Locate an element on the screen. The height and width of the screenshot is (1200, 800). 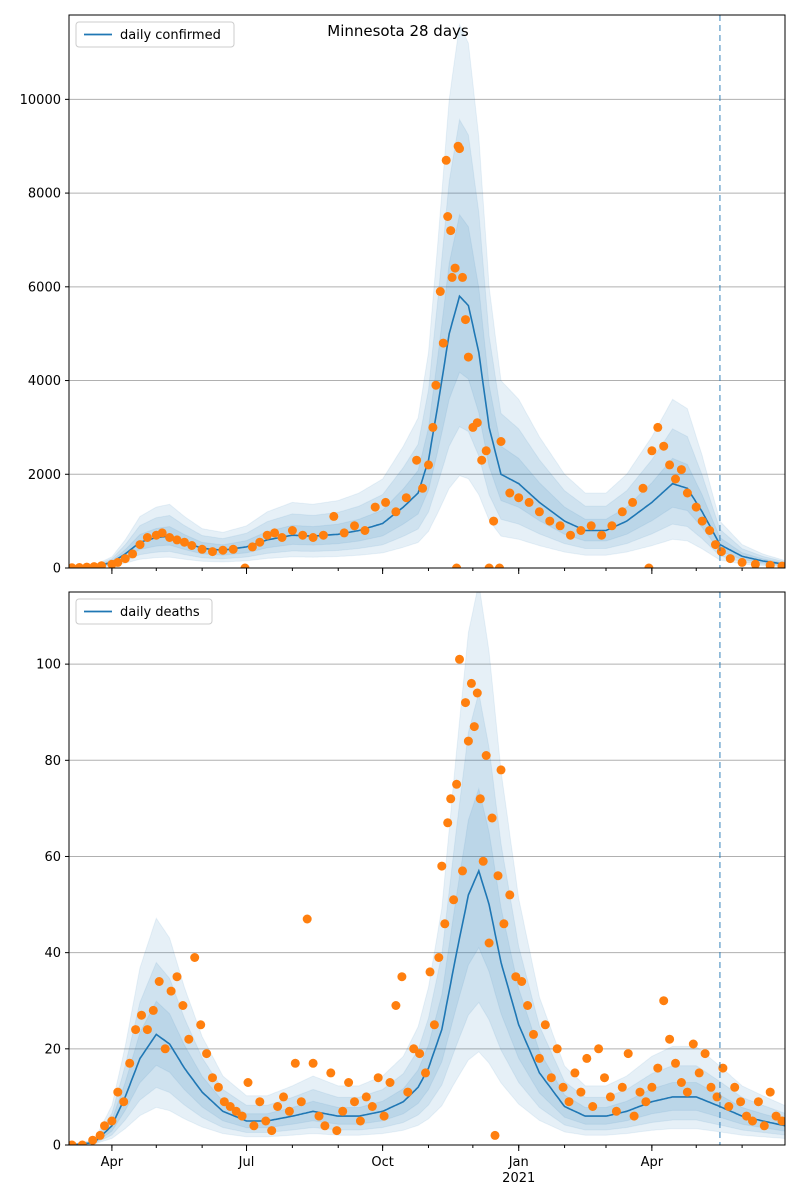
legend: daily deaths is located at coordinates (144, 611).